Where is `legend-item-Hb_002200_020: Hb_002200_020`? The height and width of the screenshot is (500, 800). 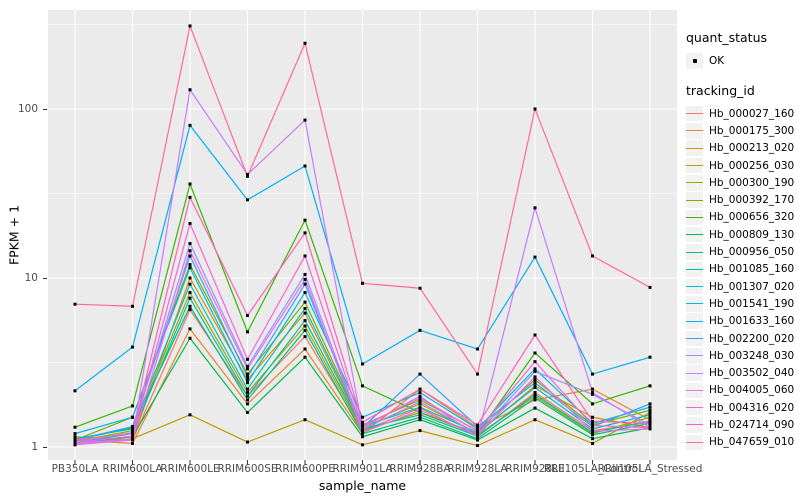 legend-item-Hb_002200_020: Hb_002200_020 is located at coordinates (742, 338).